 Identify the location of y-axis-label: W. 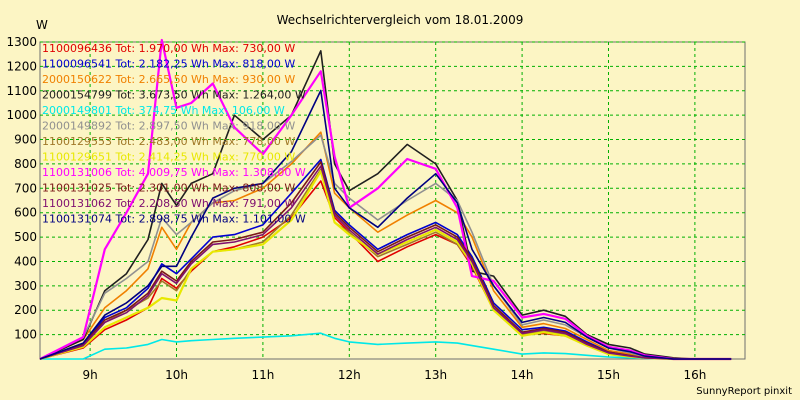
(42, 25).